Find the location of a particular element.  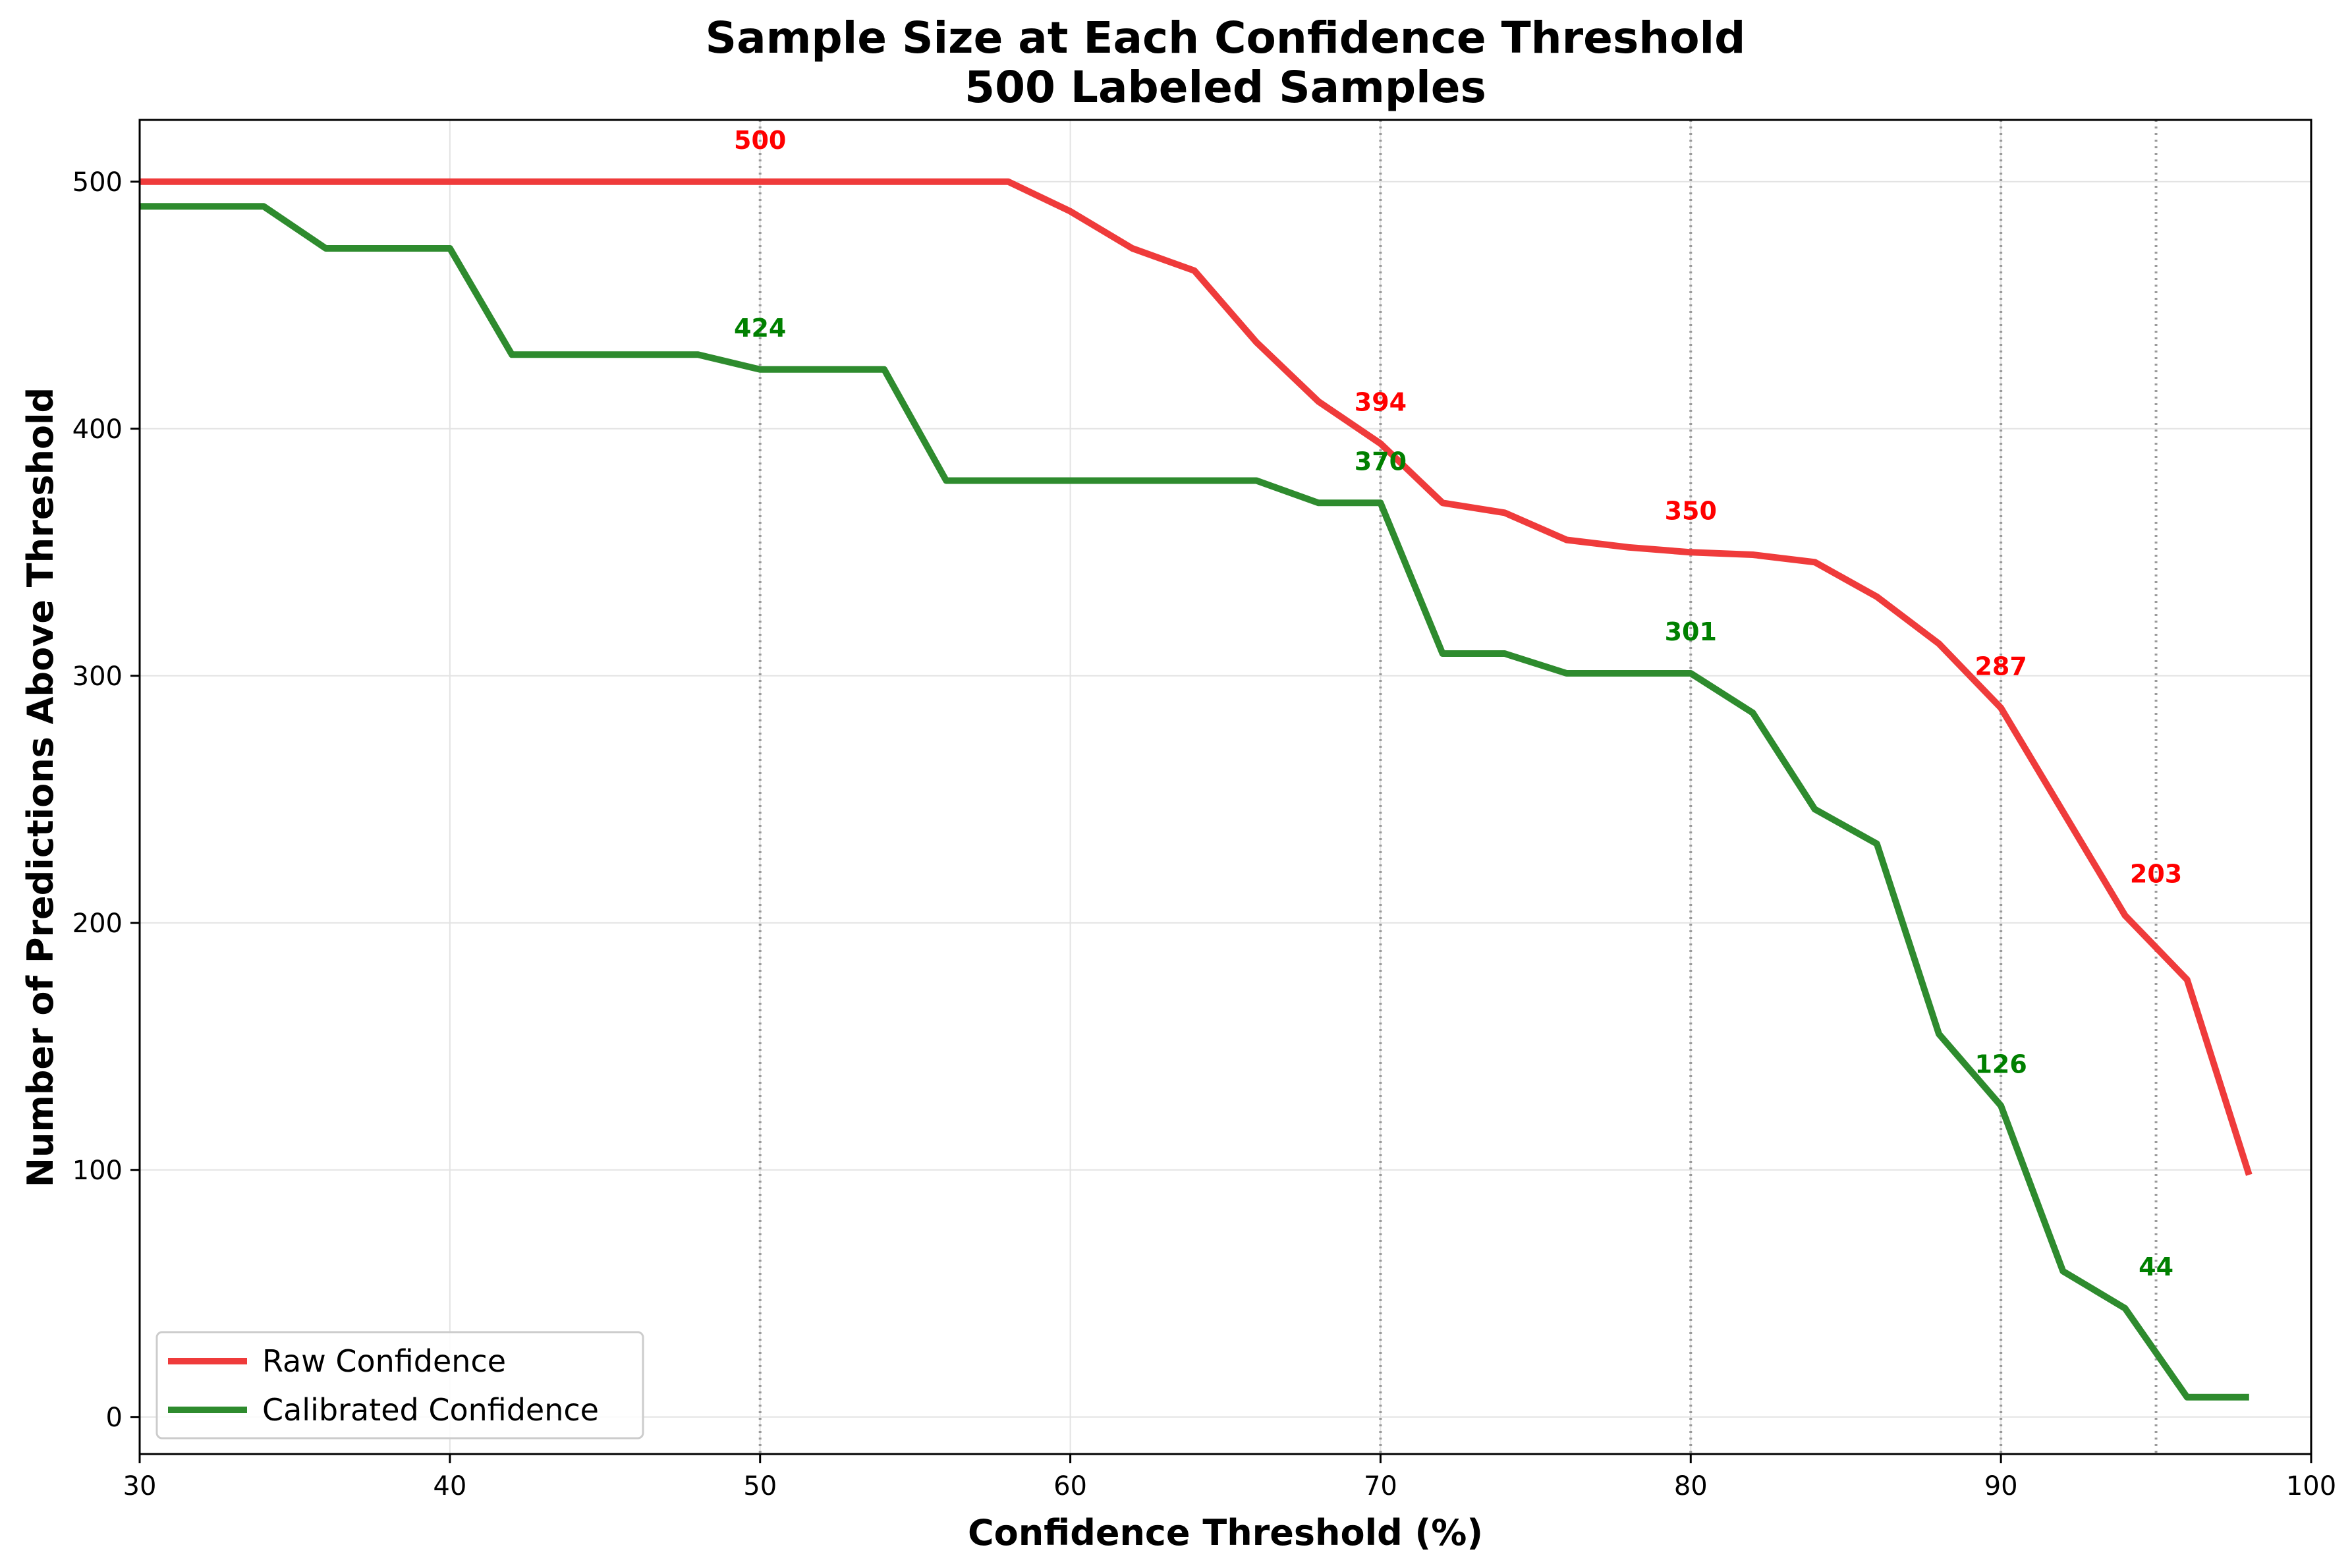

x-tick-label: 100 is located at coordinates (2311, 1486).